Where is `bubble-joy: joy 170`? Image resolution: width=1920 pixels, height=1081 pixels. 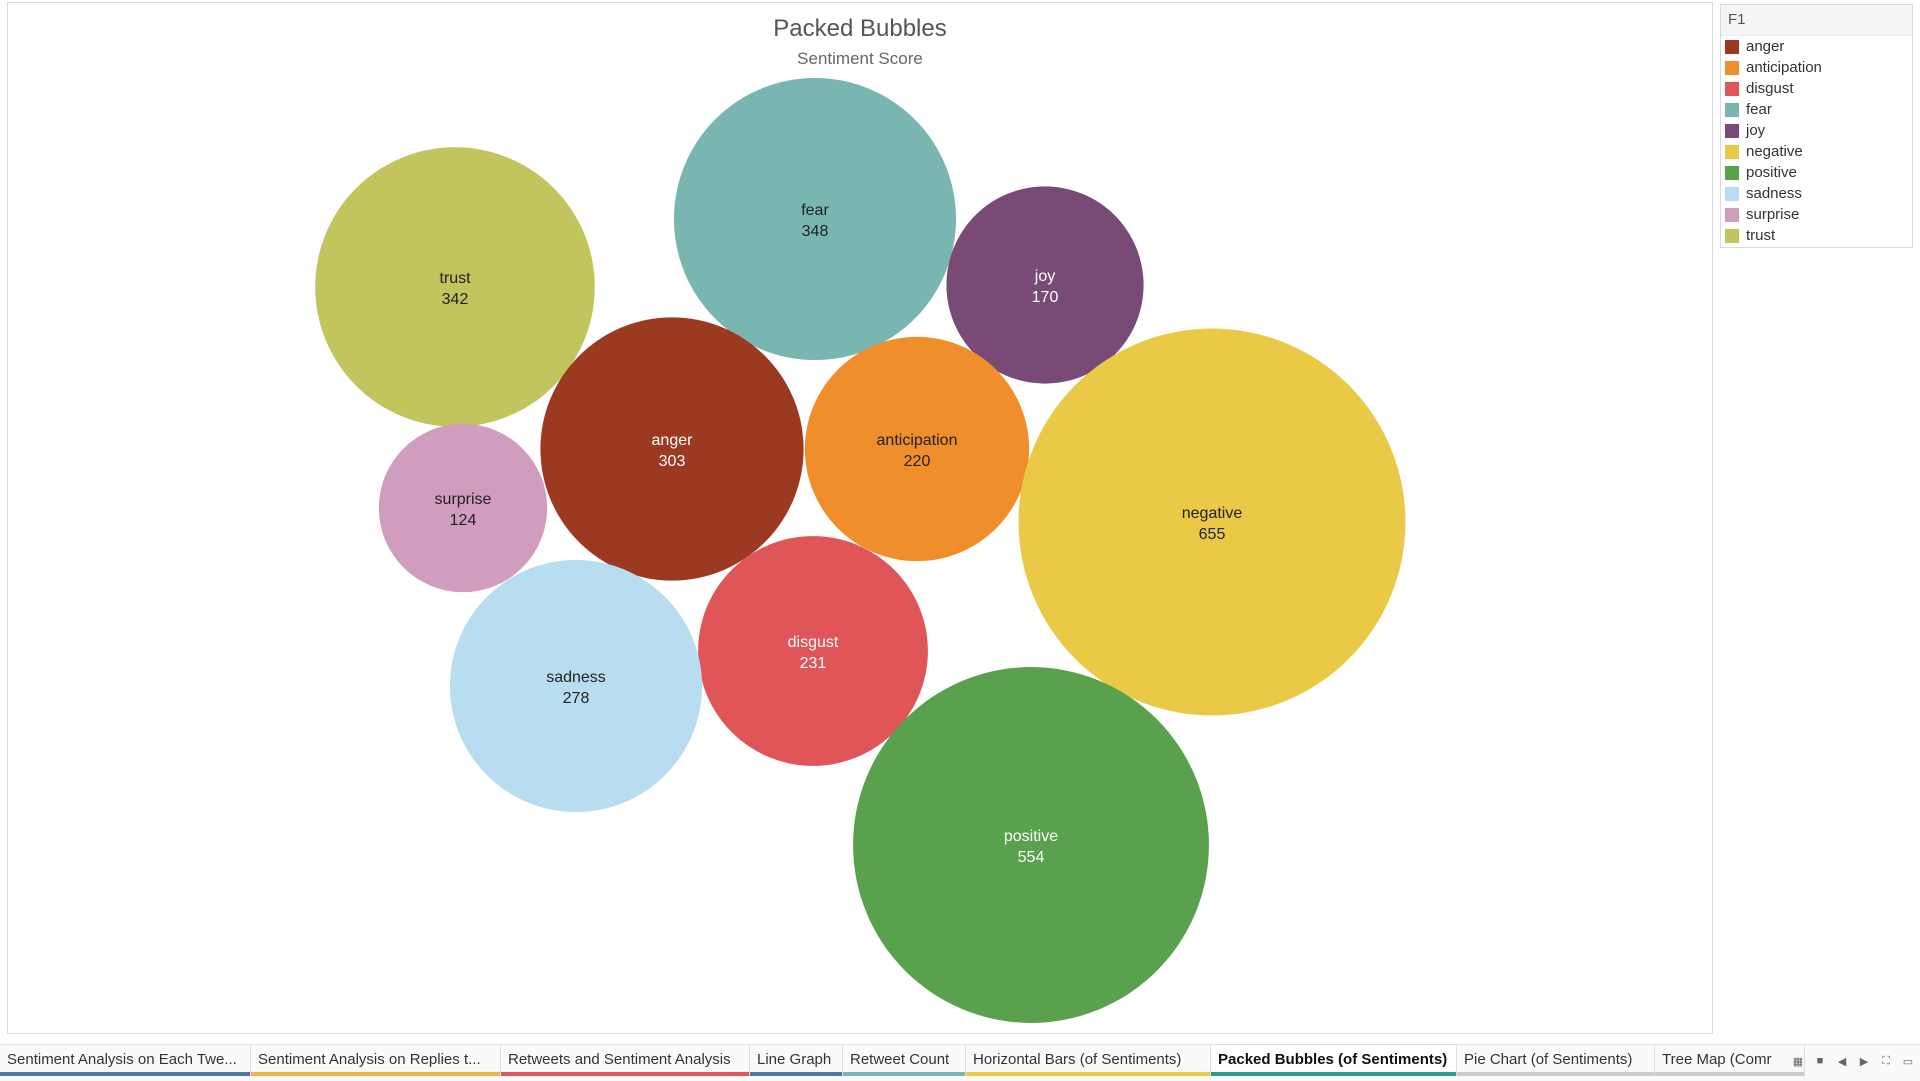
bubble-joy: joy 170 is located at coordinates (1045, 285).